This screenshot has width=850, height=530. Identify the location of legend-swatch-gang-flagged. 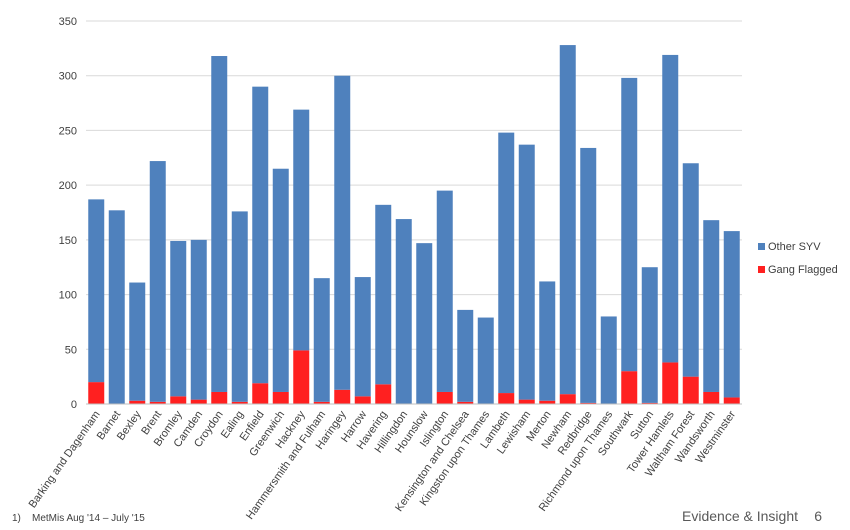
(761, 269).